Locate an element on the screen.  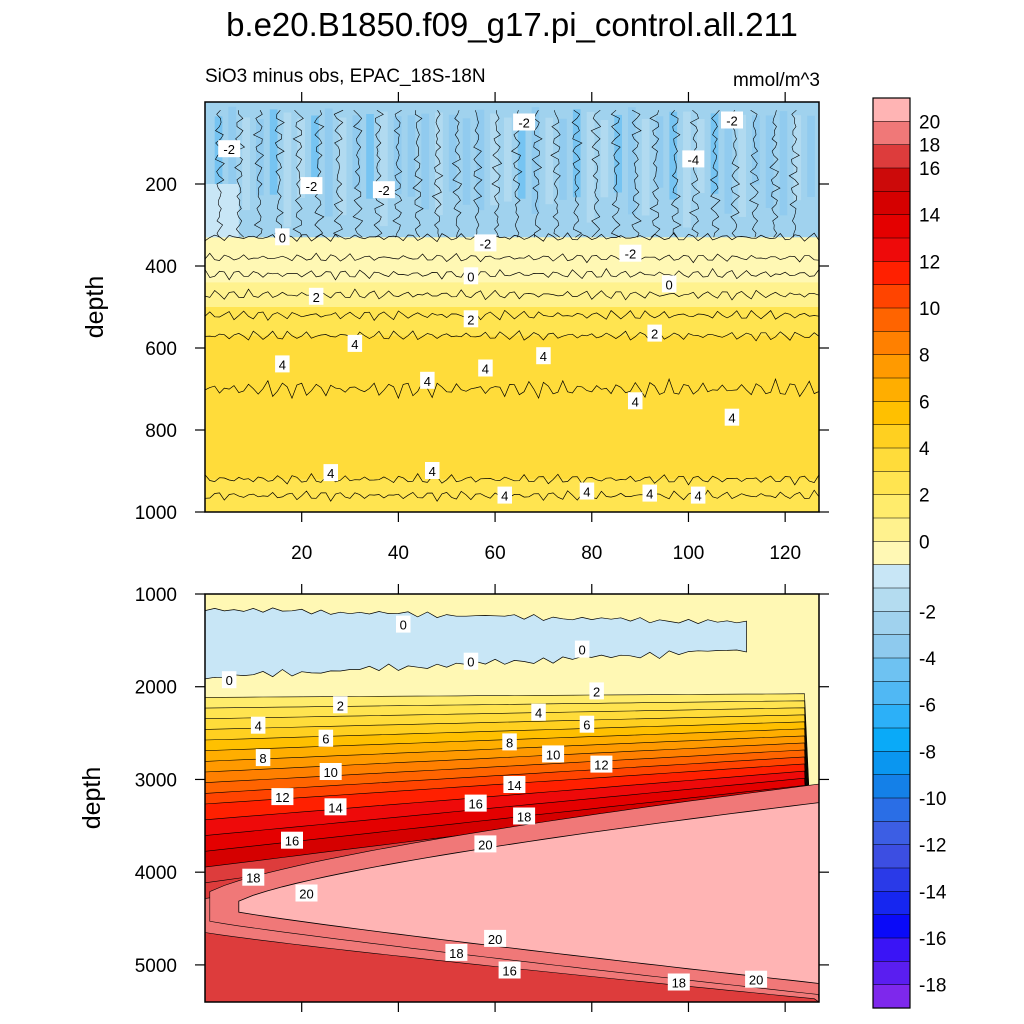
colorbar-tick-label: 12 is located at coordinates (929, 262).